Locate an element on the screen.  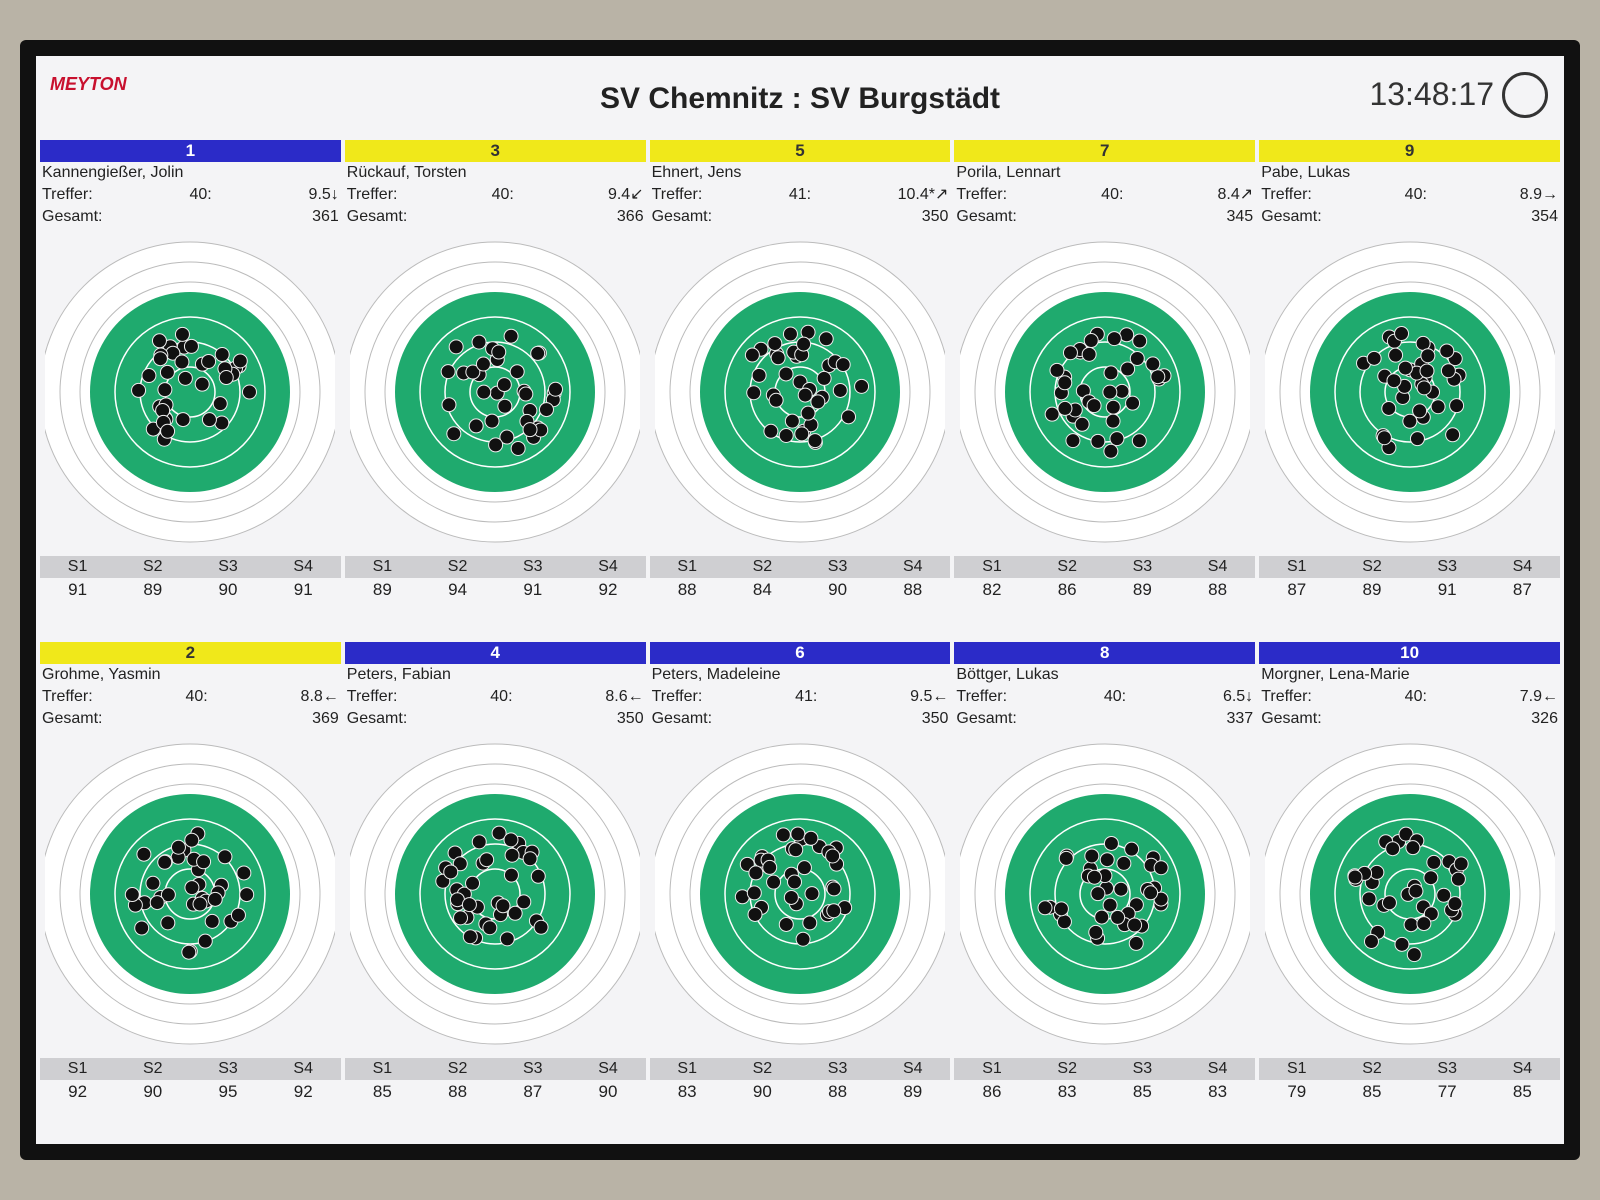
last-shot: 8.9→ is located at coordinates (1538, 194).